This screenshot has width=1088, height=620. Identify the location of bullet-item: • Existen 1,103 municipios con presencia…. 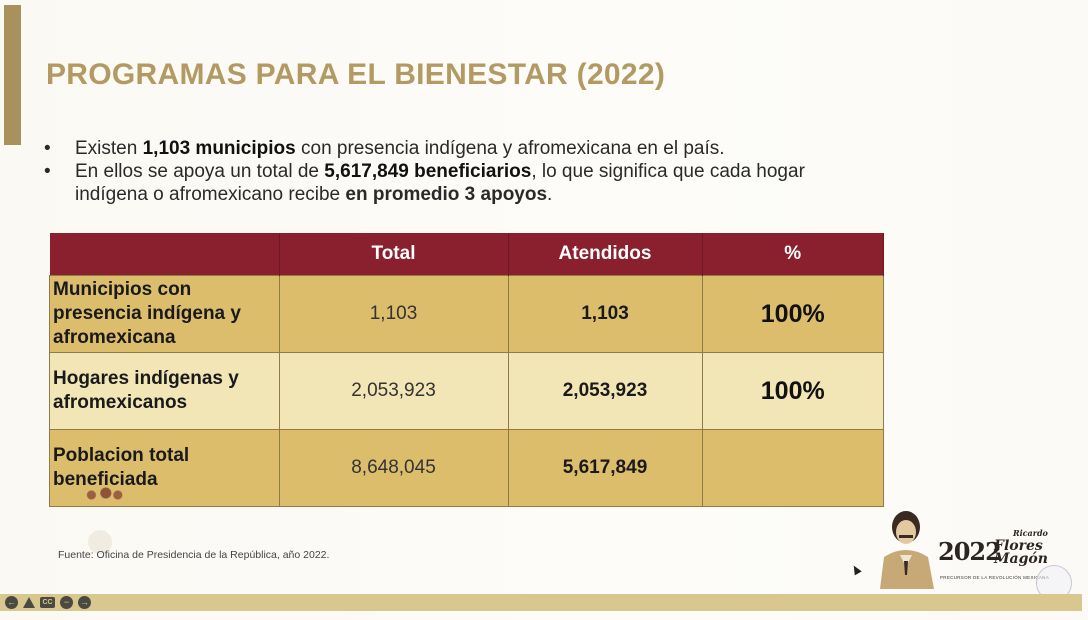
(424, 148).